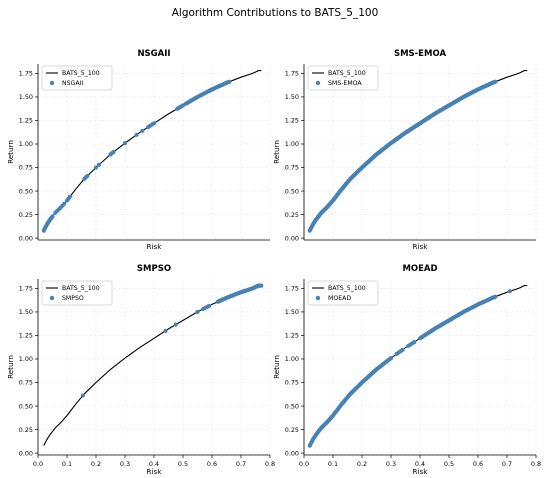  I want to click on subplot-title: SMPSO, so click(154, 269).